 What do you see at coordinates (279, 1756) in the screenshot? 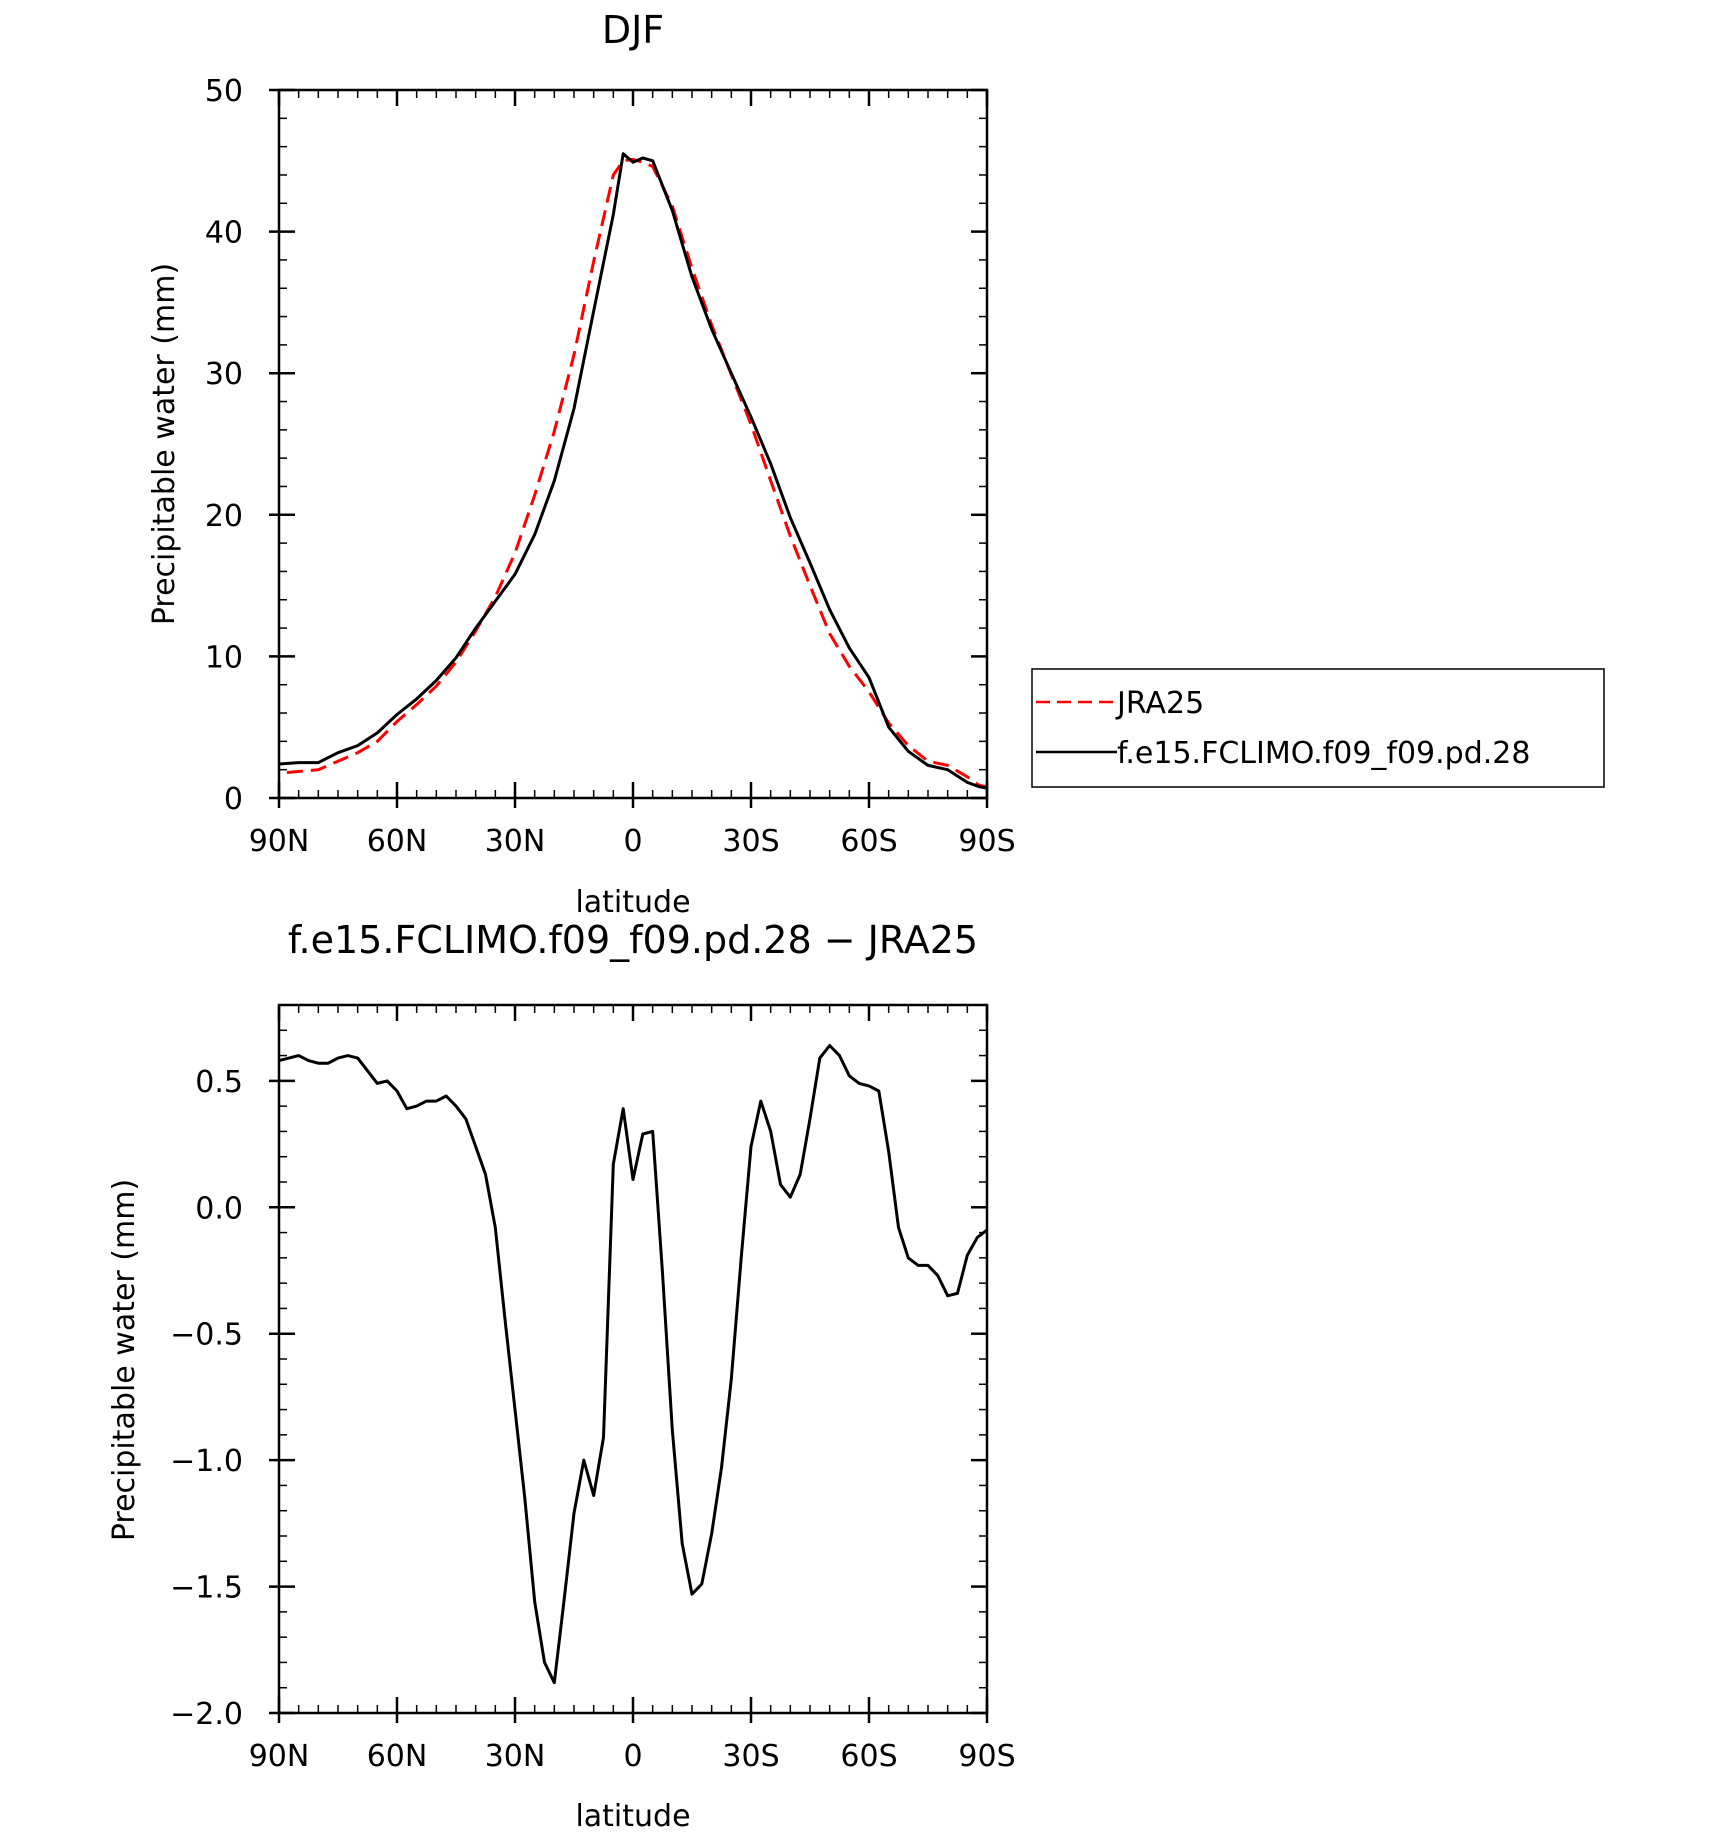
I see `bottom-x-tick-label: 90N` at bounding box center [279, 1756].